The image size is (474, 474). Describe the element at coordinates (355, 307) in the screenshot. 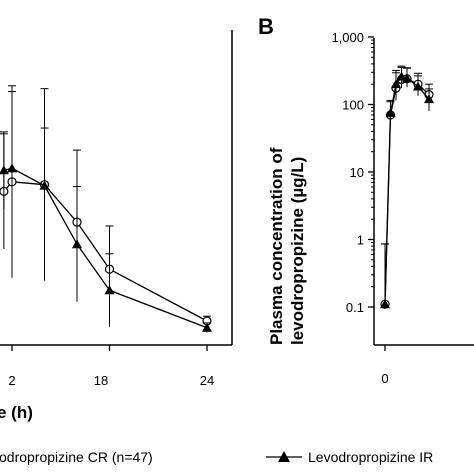

I see `panel-b-y-tick-label: 0.1` at that location.